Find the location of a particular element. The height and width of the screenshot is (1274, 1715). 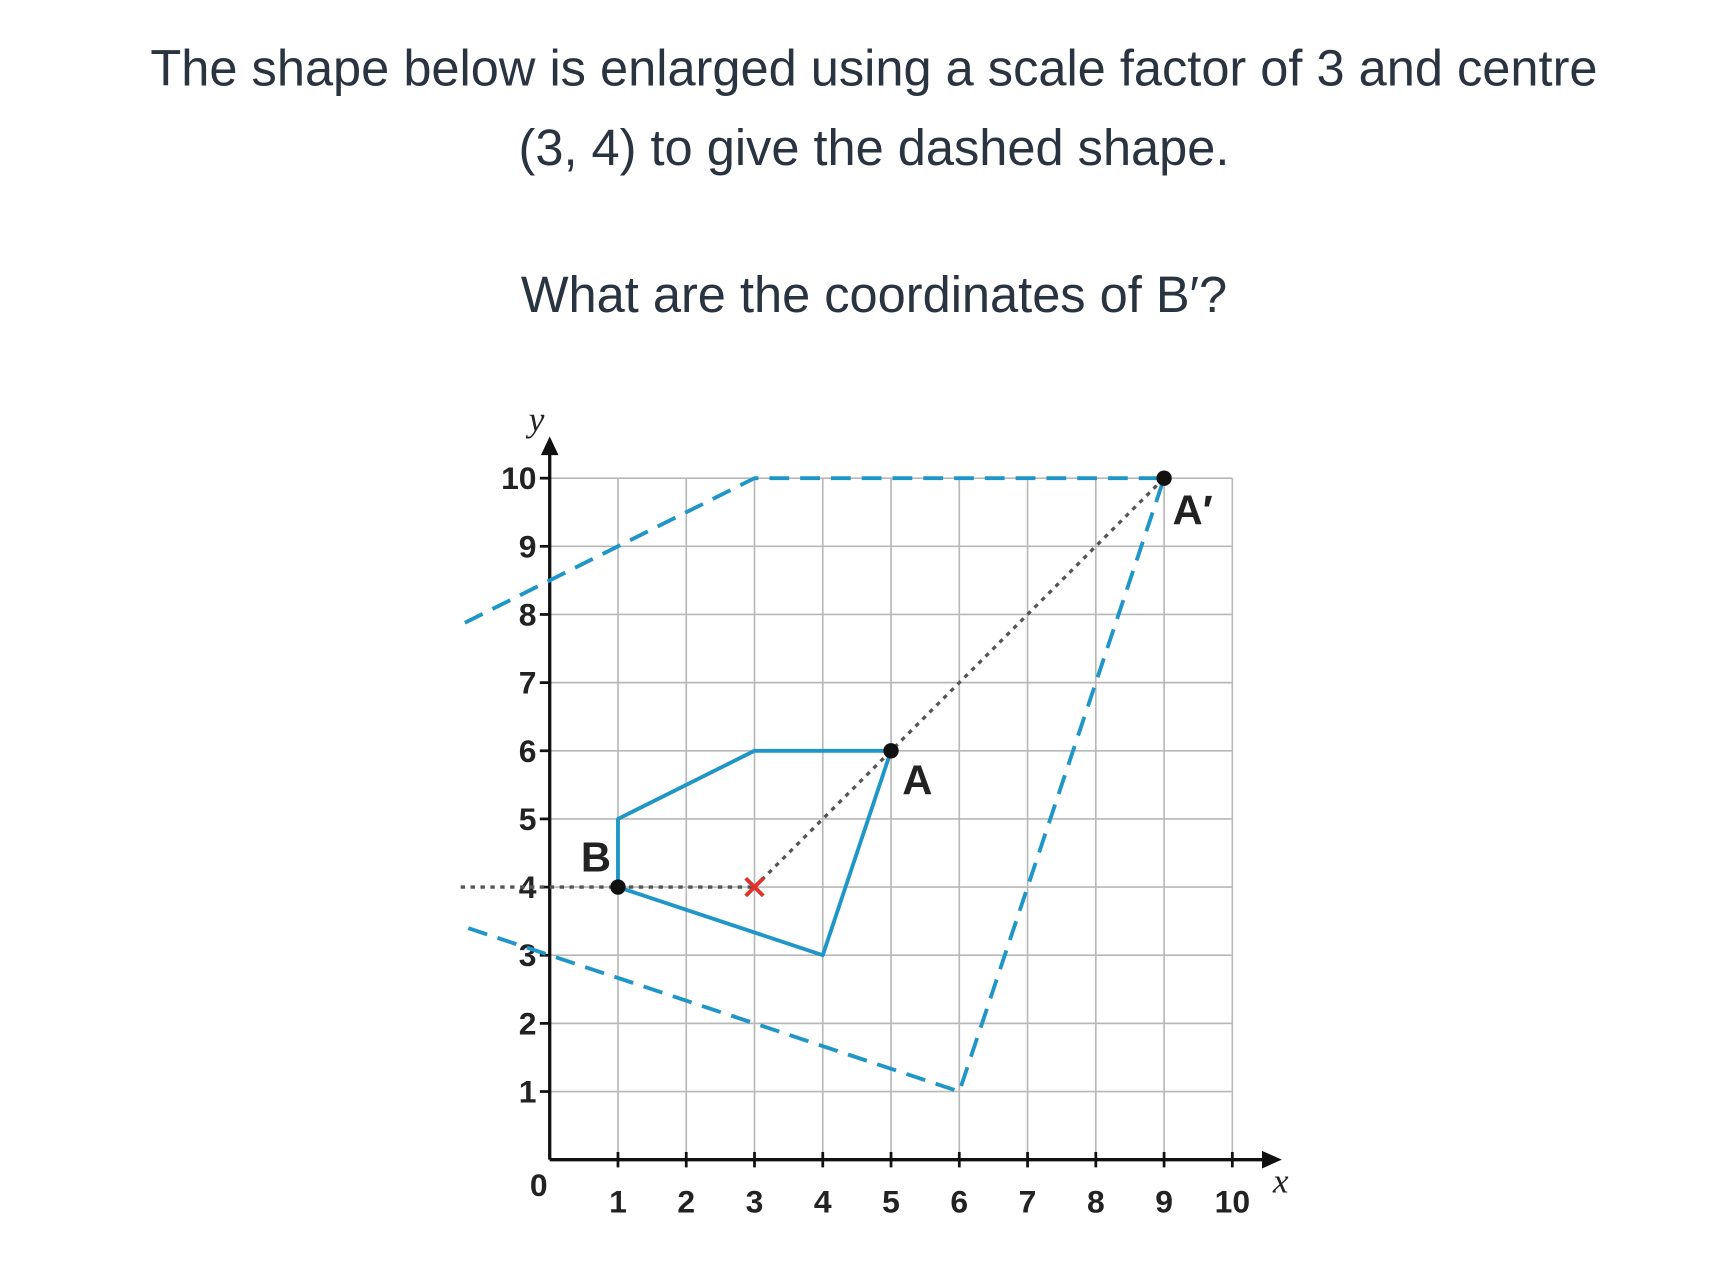

x-tick-label: 8 is located at coordinates (1096, 1201).